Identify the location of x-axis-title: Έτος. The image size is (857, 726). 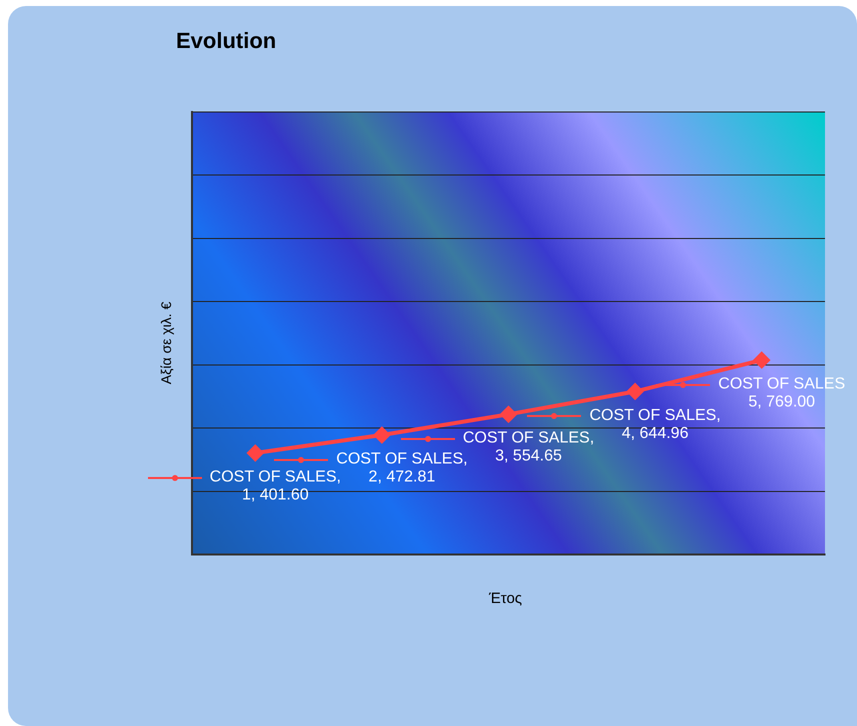
(506, 598).